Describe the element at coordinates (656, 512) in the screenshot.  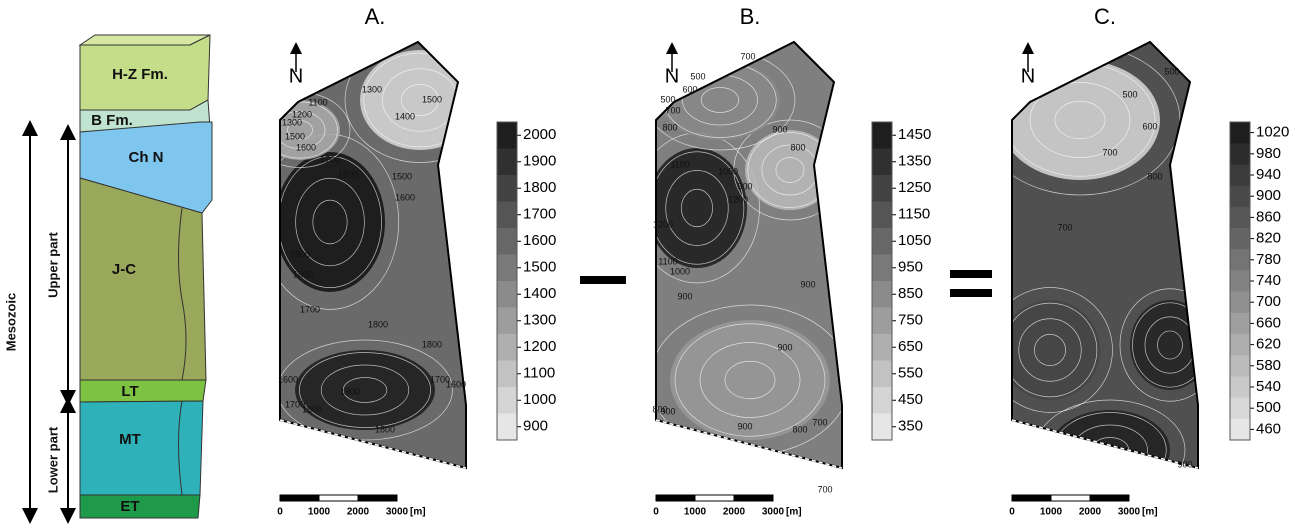
I see `scale-label: 0` at that location.